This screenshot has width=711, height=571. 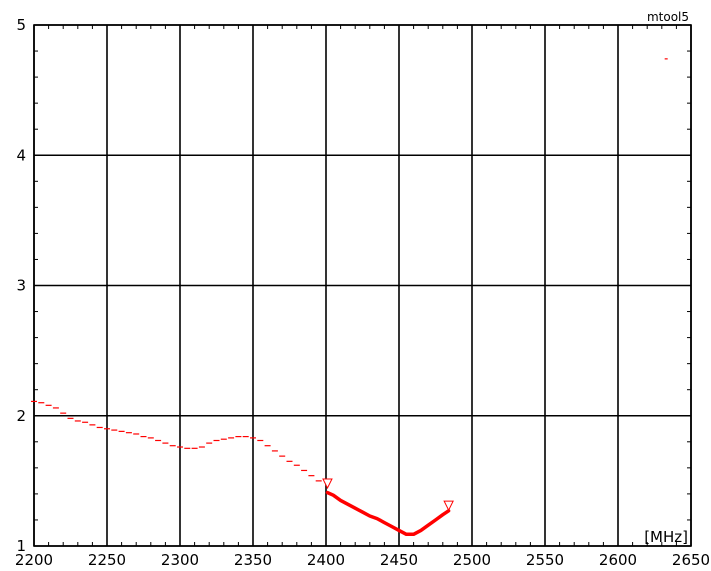 I want to click on tool-label: mtool5, so click(x=668, y=17).